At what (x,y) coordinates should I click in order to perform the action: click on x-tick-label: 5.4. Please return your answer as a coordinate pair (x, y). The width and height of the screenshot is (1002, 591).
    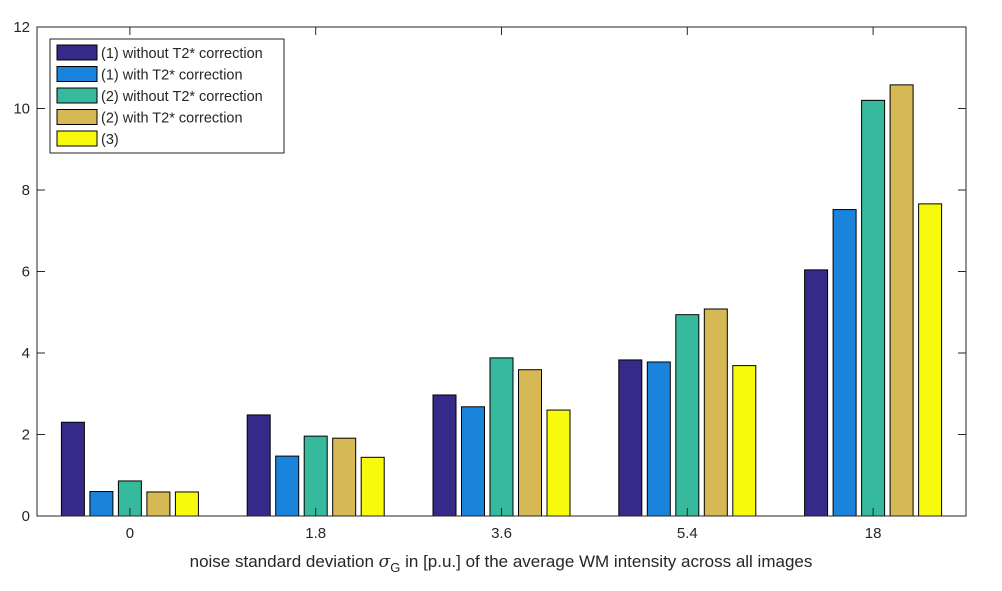
    Looking at the image, I should click on (687, 533).